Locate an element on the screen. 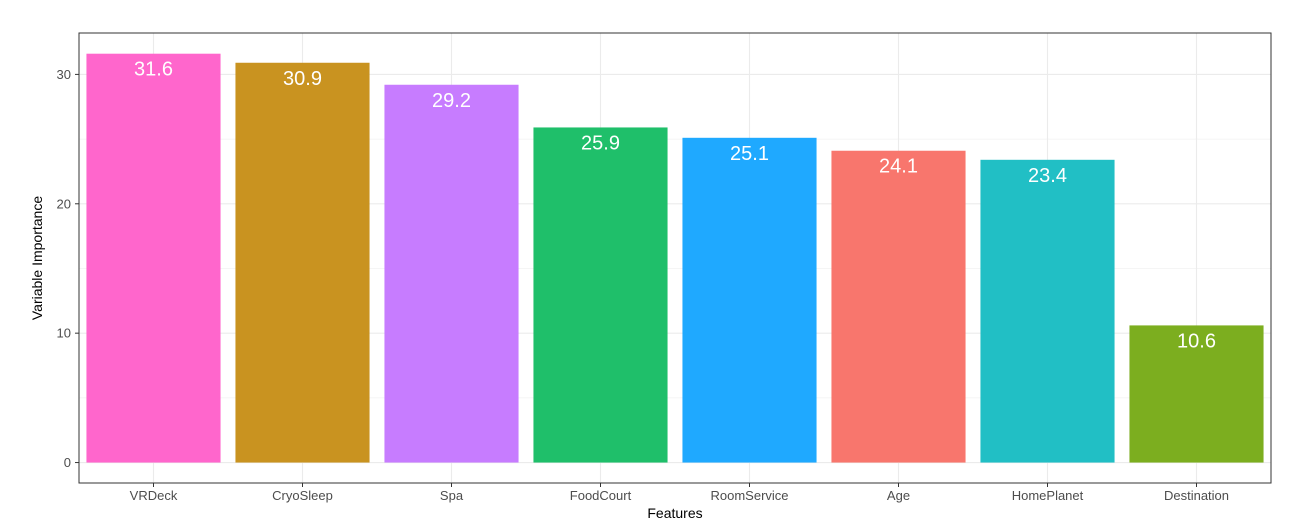  x-axis-title: Features is located at coordinates (674, 513).